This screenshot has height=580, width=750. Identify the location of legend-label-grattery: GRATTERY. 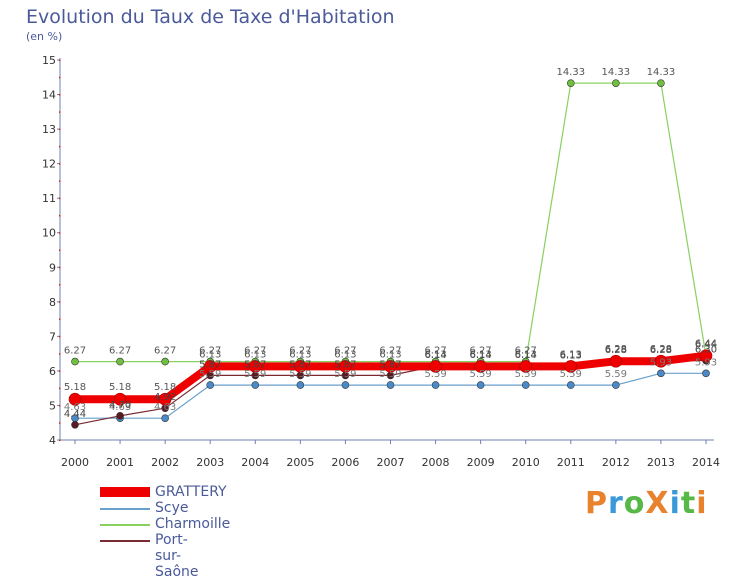
(191, 492).